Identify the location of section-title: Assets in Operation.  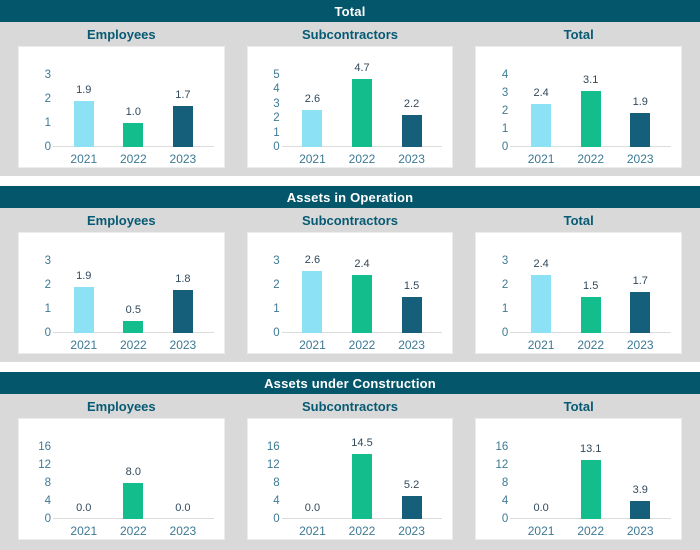
(350, 197).